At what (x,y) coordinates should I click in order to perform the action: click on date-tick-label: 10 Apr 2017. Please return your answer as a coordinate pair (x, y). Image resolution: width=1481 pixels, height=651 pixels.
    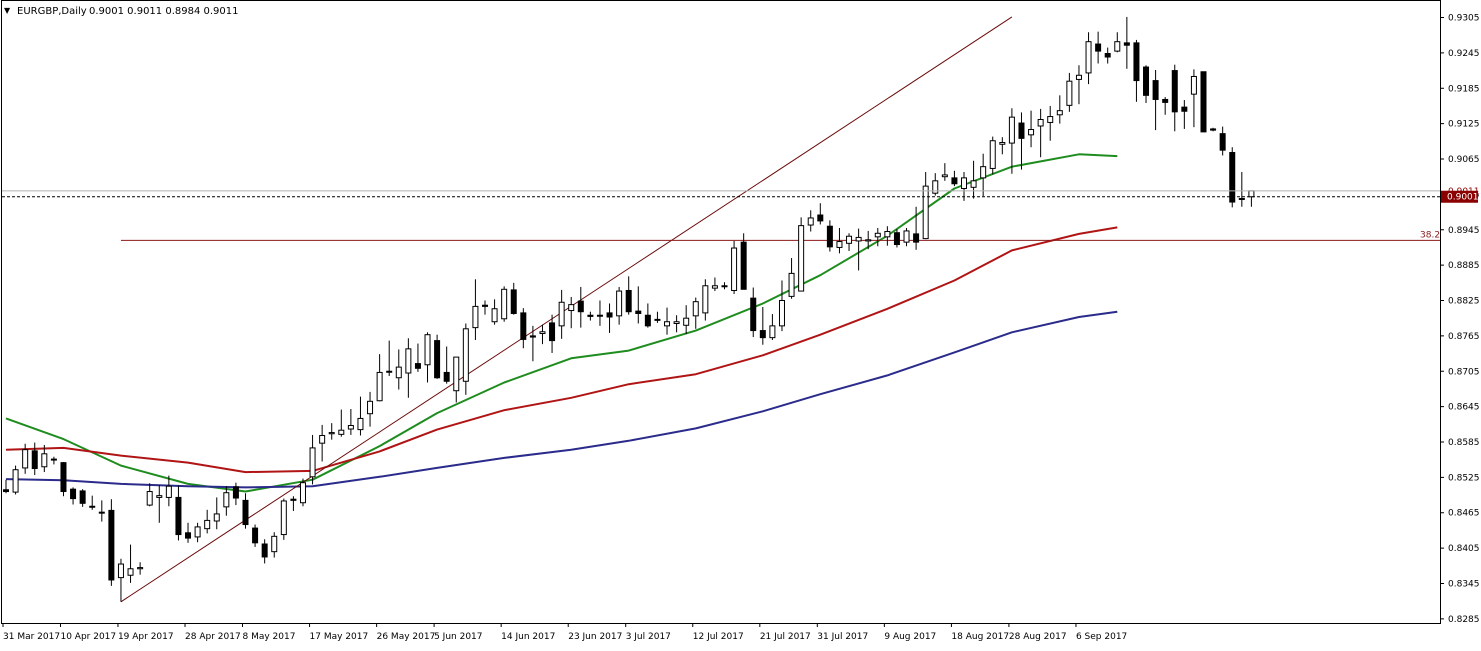
    Looking at the image, I should click on (88, 637).